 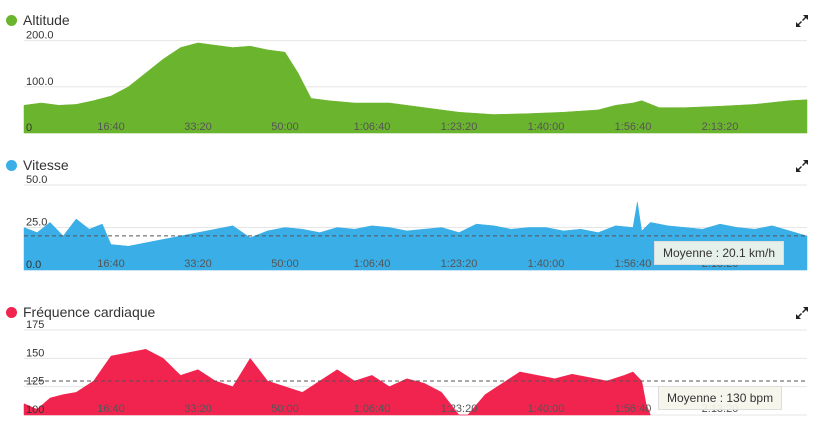 I want to click on speed-expand-icon, so click(x=802, y=166).